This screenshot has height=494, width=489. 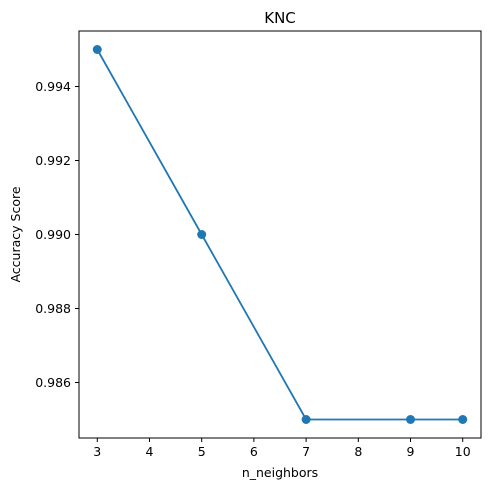 What do you see at coordinates (358, 451) in the screenshot?
I see `x-tick-label: 8` at bounding box center [358, 451].